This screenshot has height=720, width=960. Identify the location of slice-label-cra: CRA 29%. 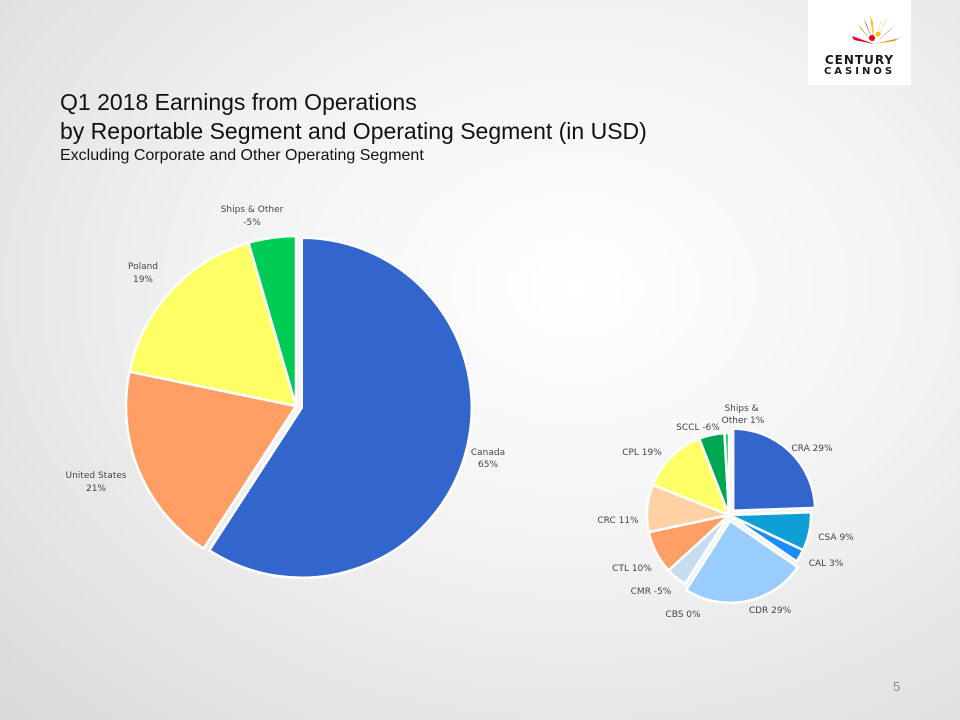
(812, 449).